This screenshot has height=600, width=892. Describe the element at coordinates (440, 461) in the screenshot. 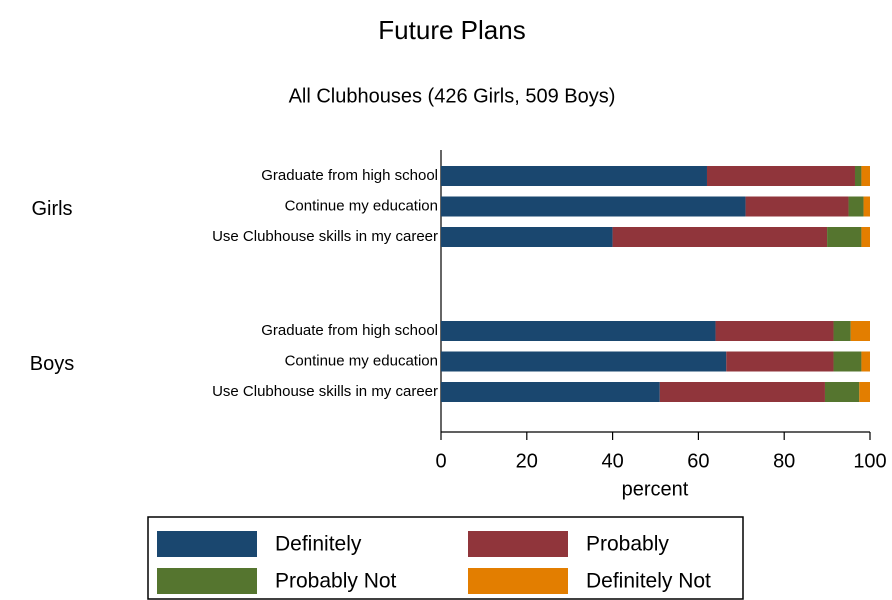

I see `x-tick-label: 0` at that location.